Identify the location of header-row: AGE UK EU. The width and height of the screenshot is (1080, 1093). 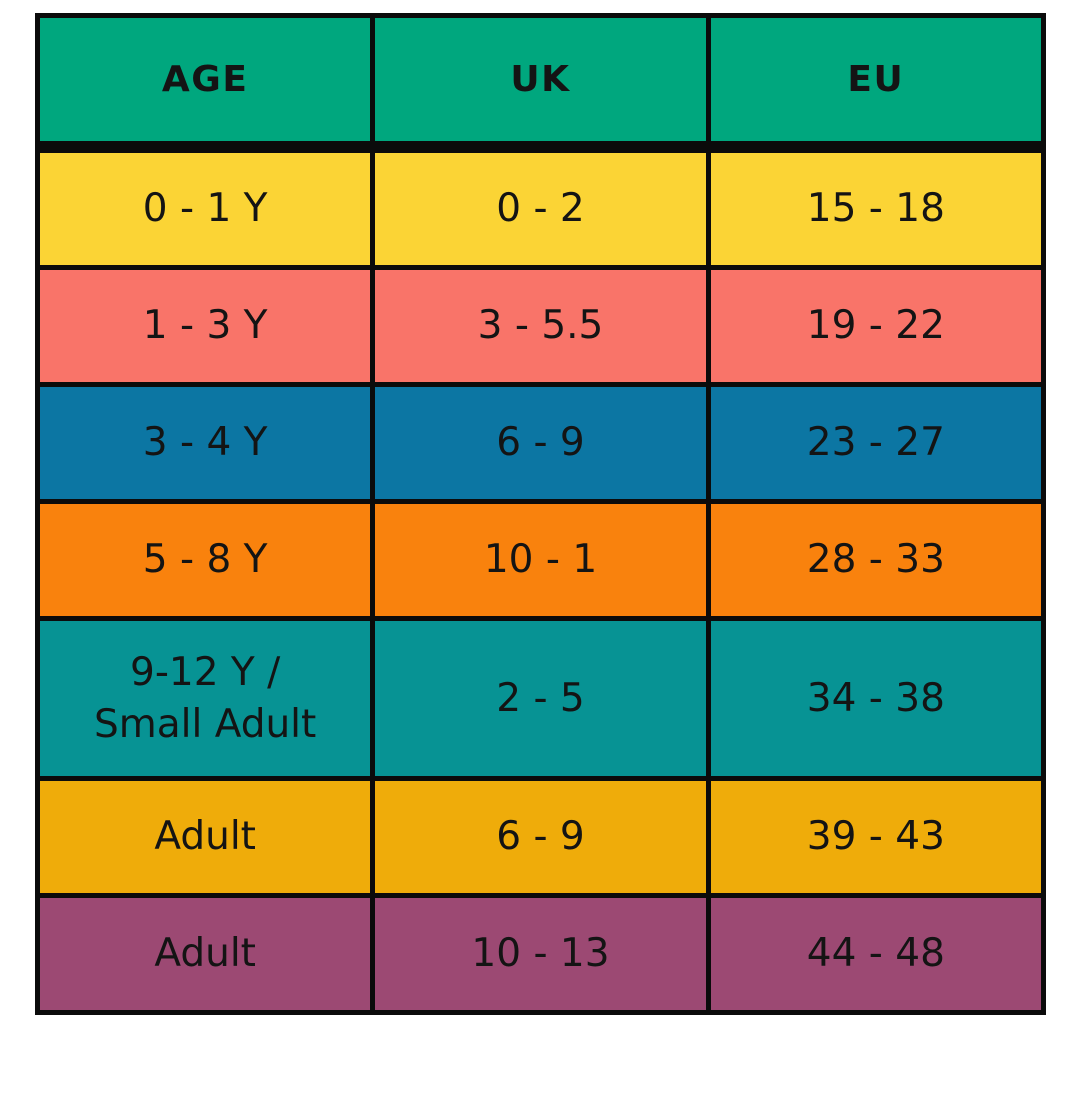
(540, 83).